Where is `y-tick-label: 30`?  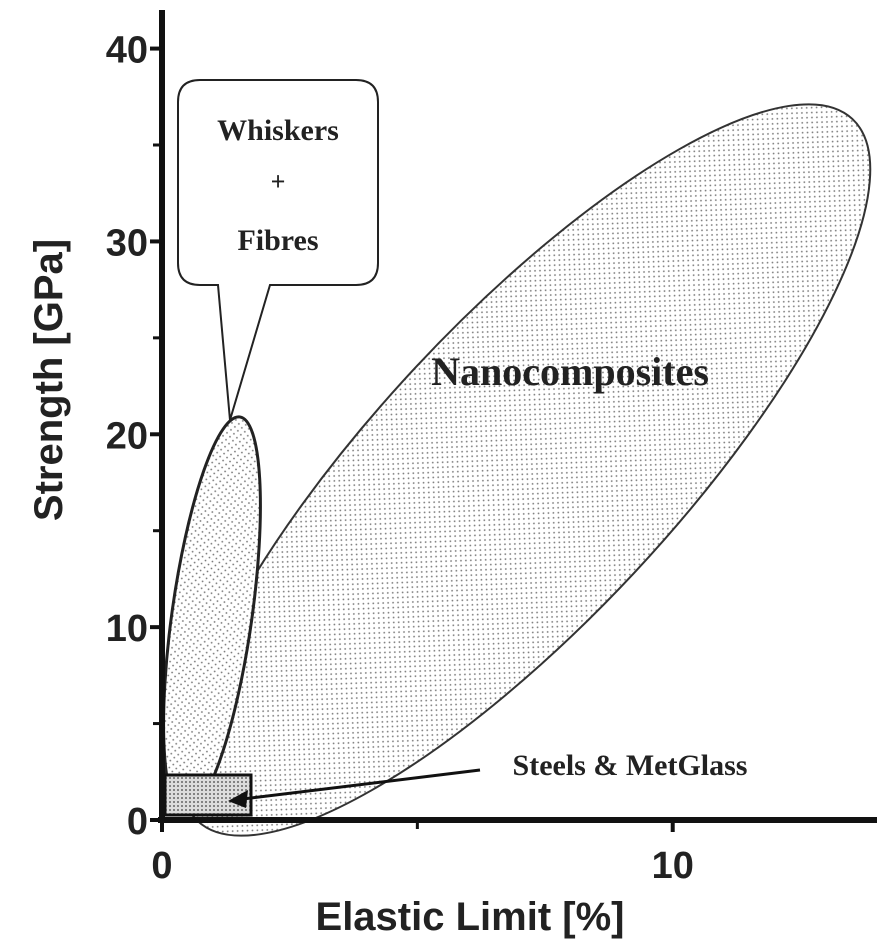 y-tick-label: 30 is located at coordinates (127, 243).